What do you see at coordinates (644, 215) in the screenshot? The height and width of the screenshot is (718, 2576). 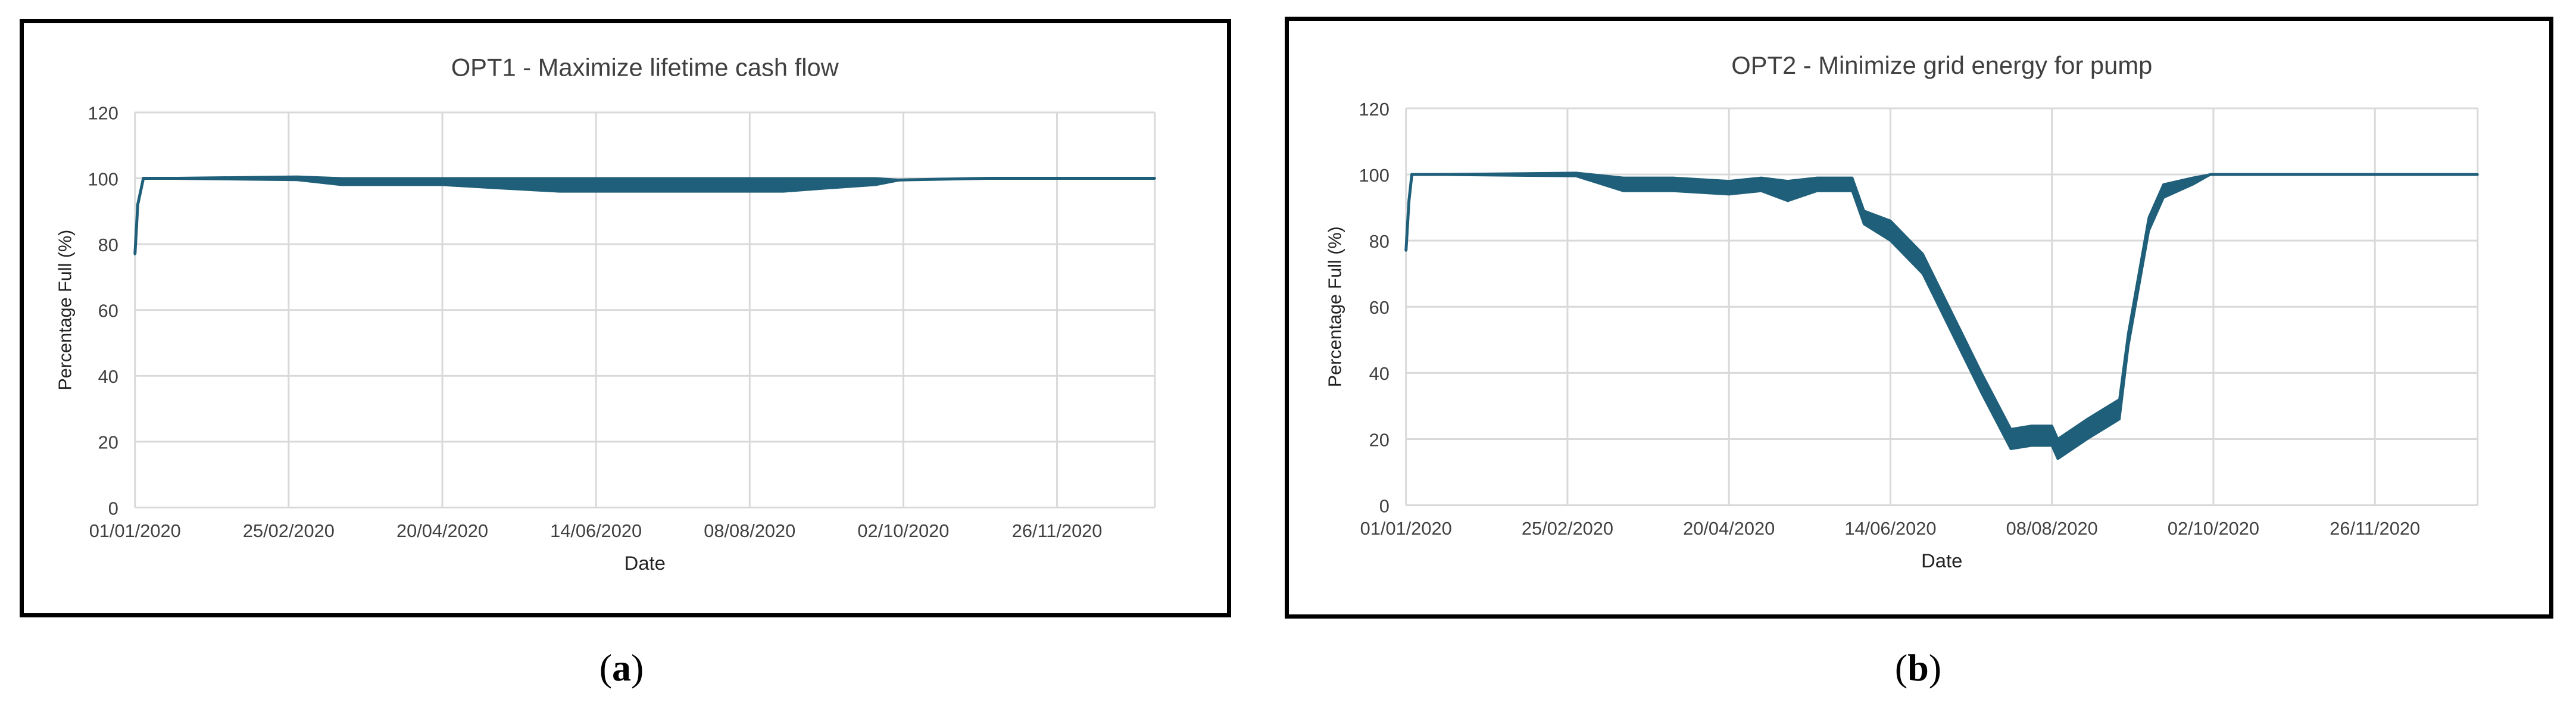 I see `series-line` at bounding box center [644, 215].